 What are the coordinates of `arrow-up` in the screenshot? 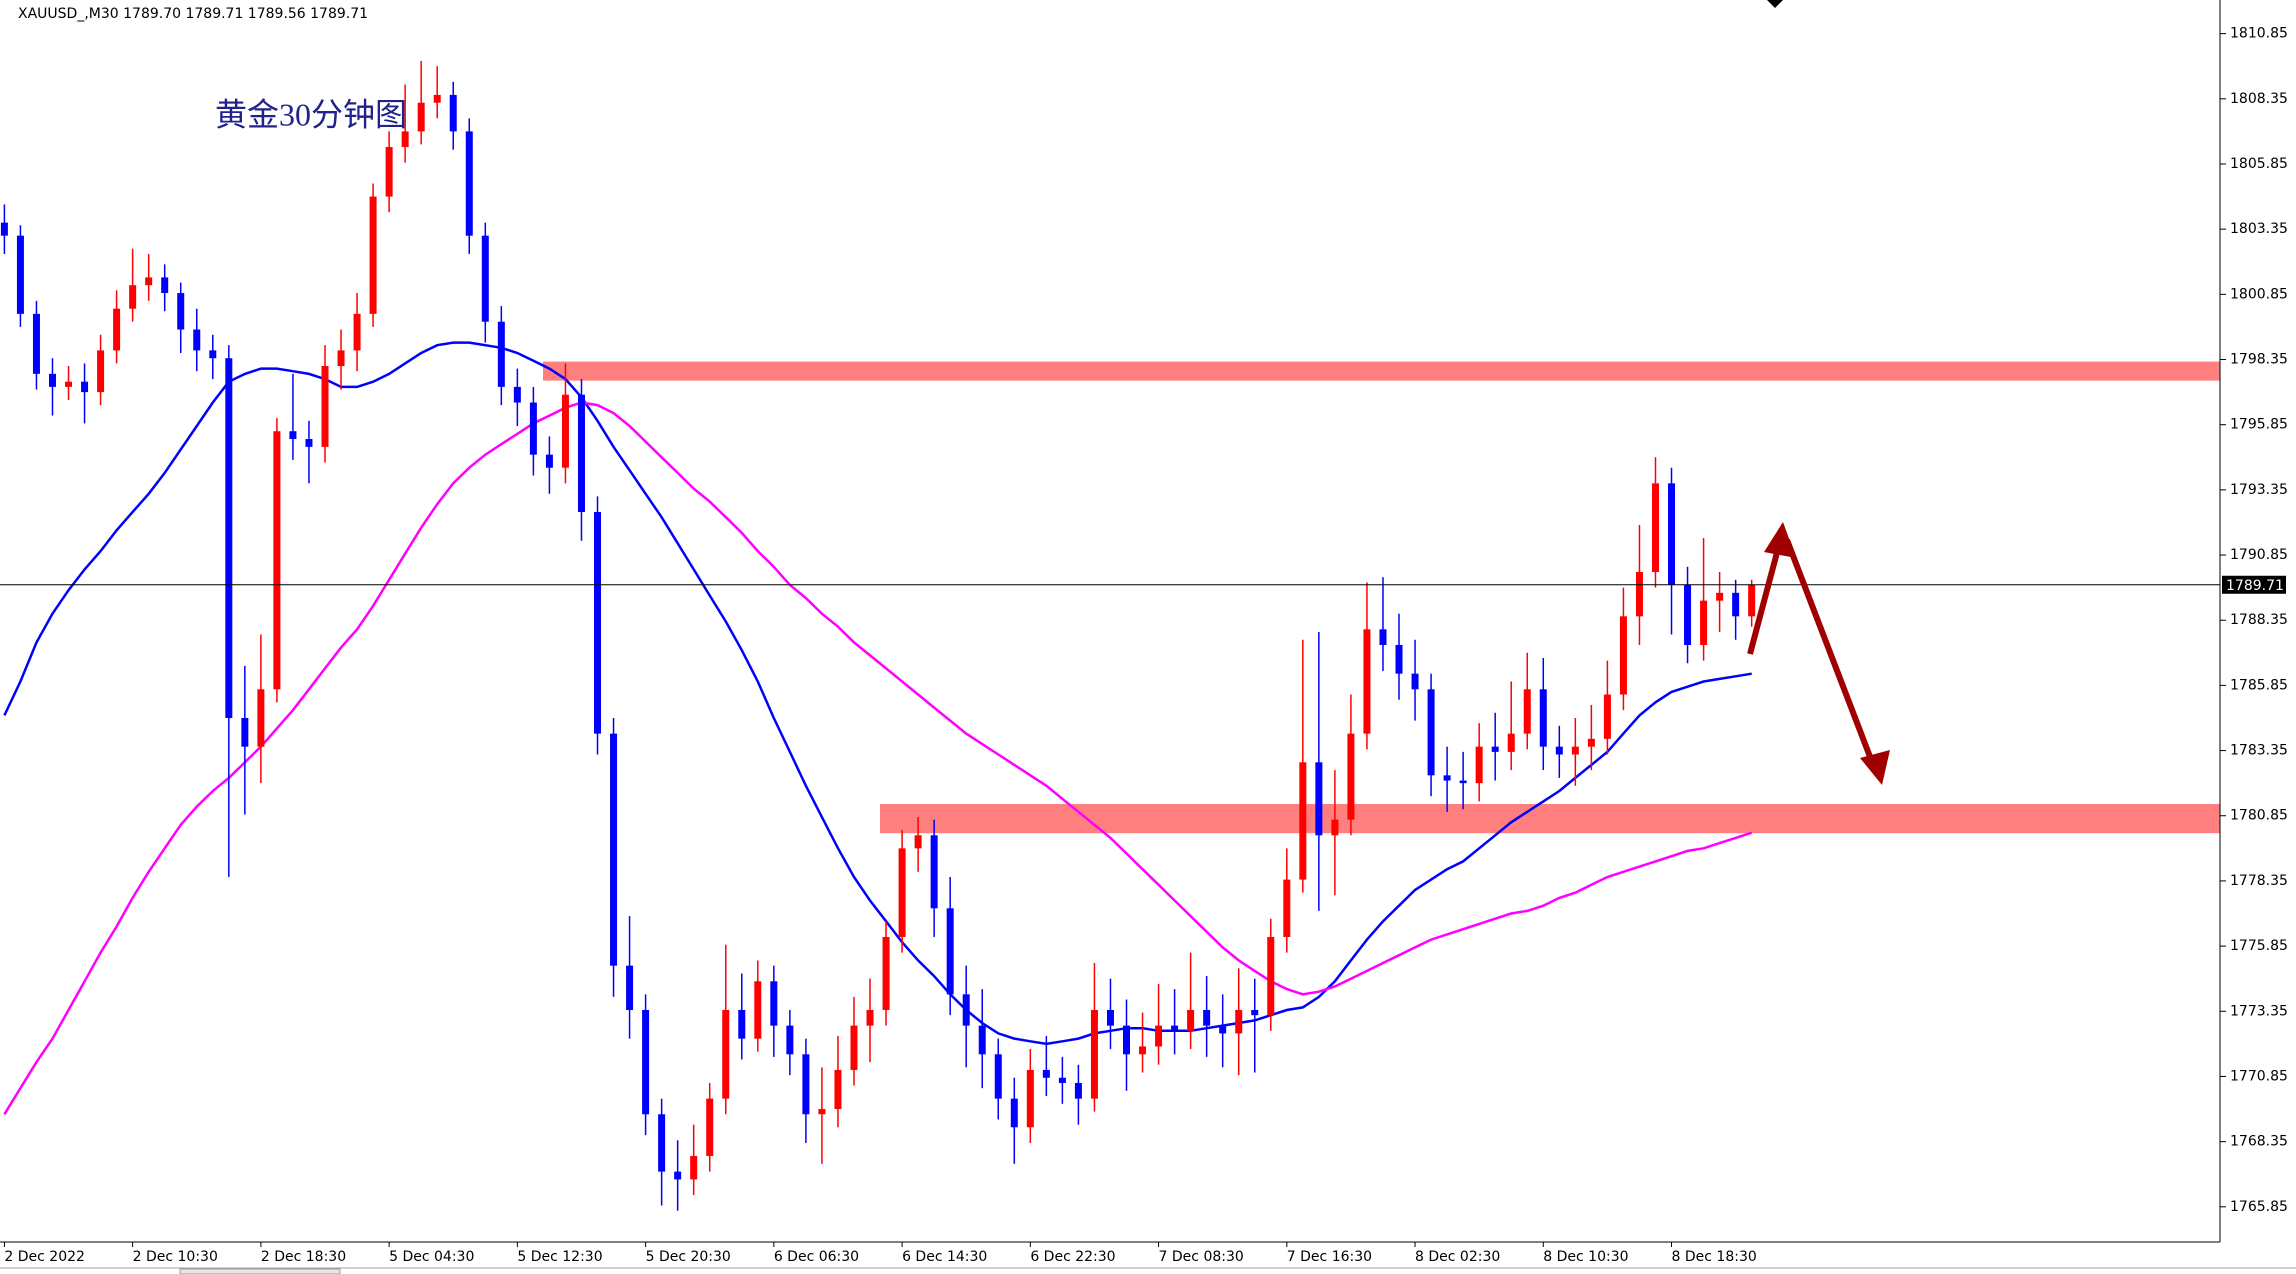 It's located at (1764, 599).